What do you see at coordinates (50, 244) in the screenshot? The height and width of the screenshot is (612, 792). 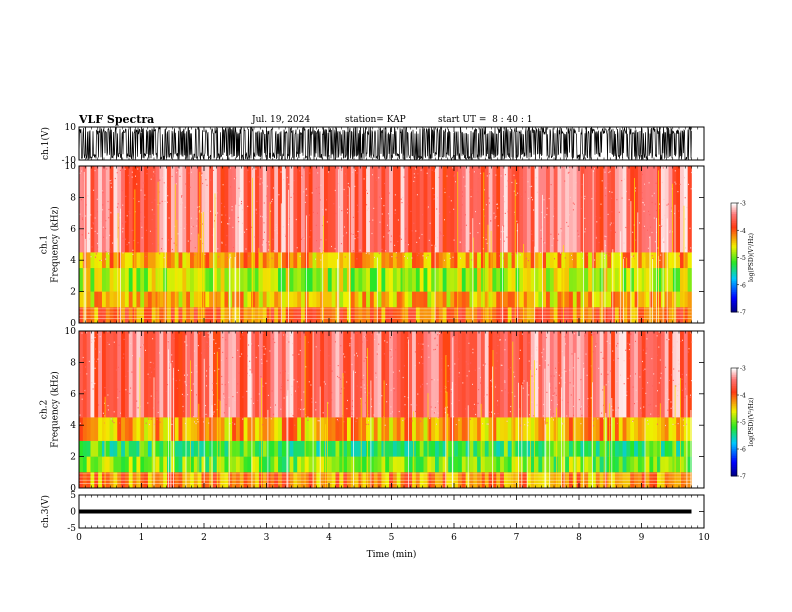 I see `ch1-spectrogram-ylabel: ch.1Frequency (kHz)` at bounding box center [50, 244].